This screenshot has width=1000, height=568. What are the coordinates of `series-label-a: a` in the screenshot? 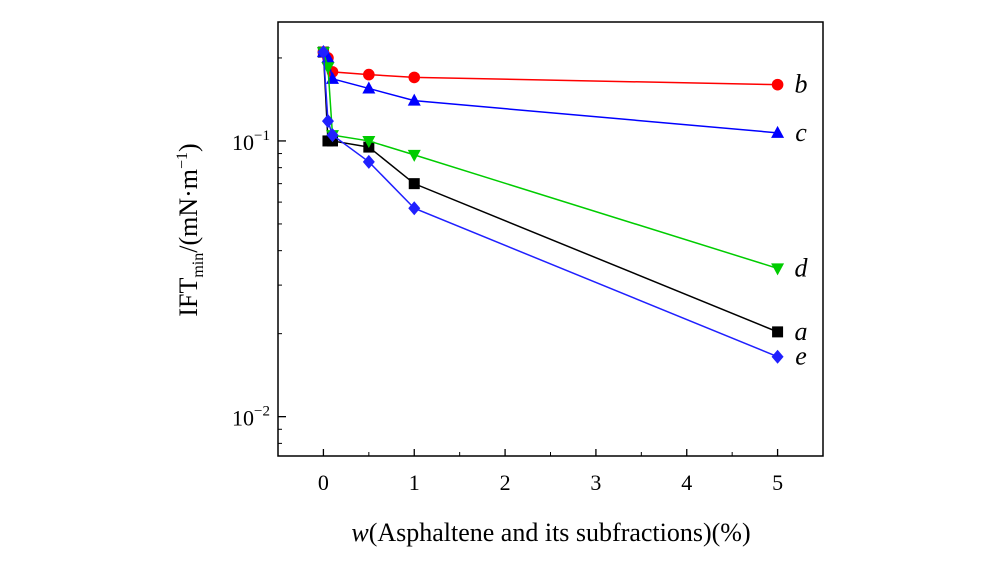 It's located at (801, 331).